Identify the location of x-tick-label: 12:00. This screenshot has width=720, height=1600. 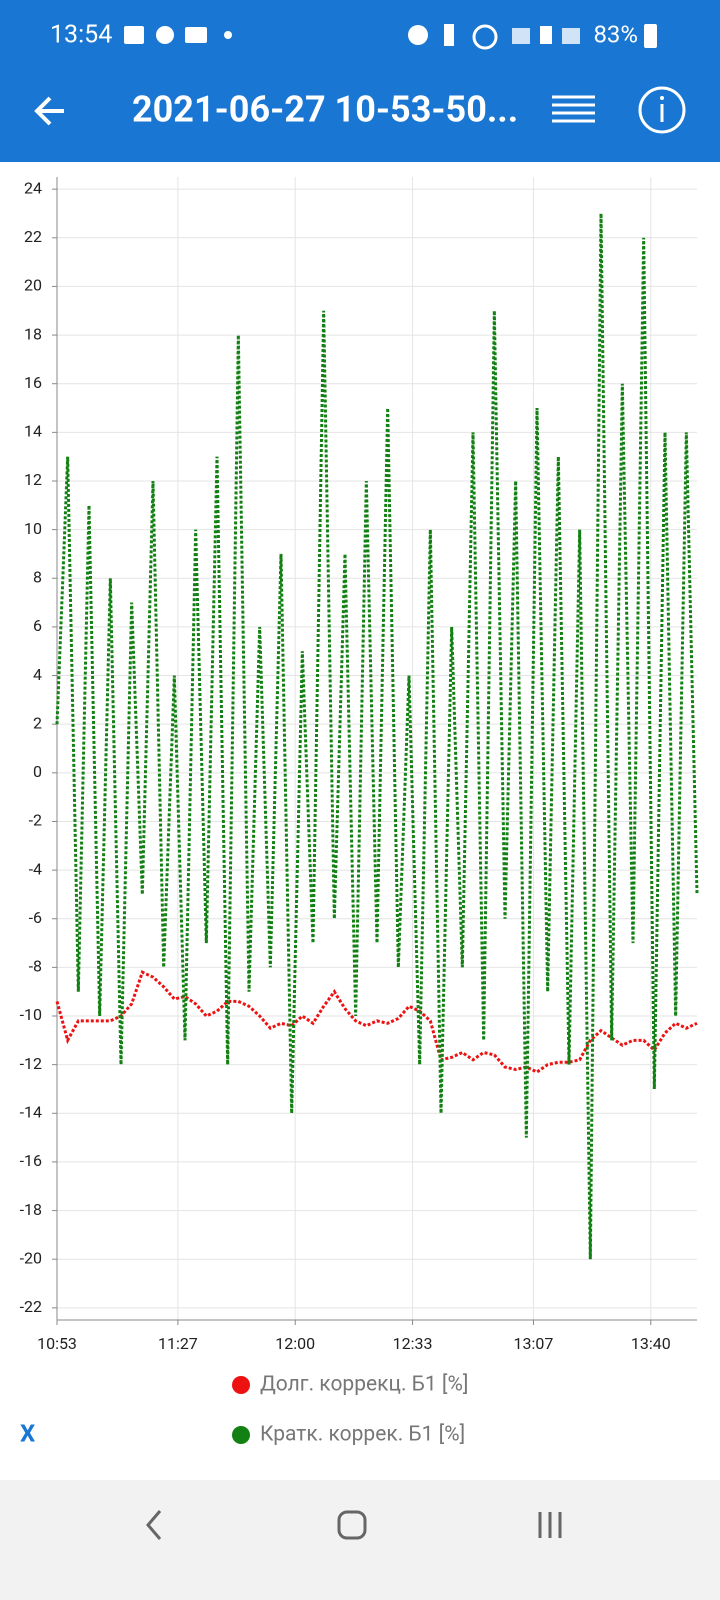
(295, 1343).